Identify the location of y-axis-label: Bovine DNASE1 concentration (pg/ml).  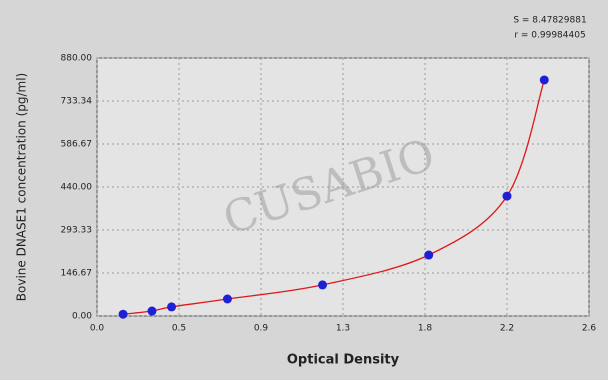
(22, 187).